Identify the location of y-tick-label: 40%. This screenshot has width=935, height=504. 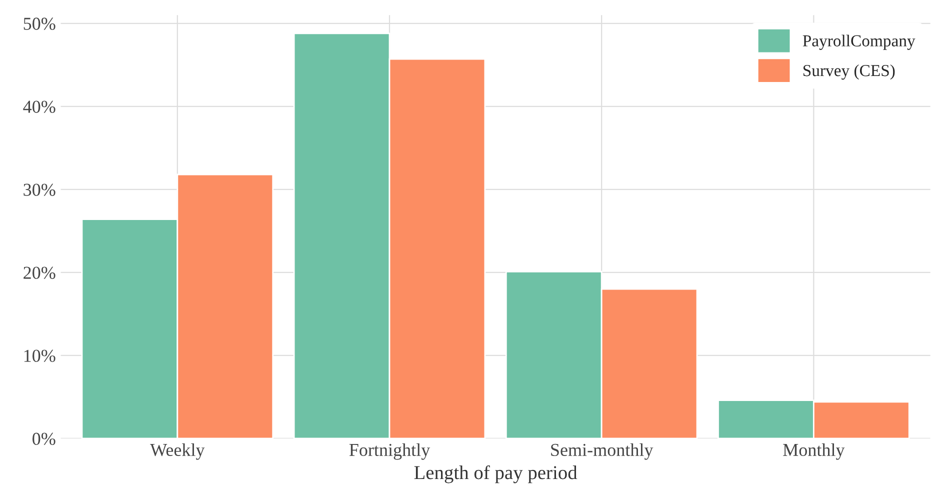
(39, 106).